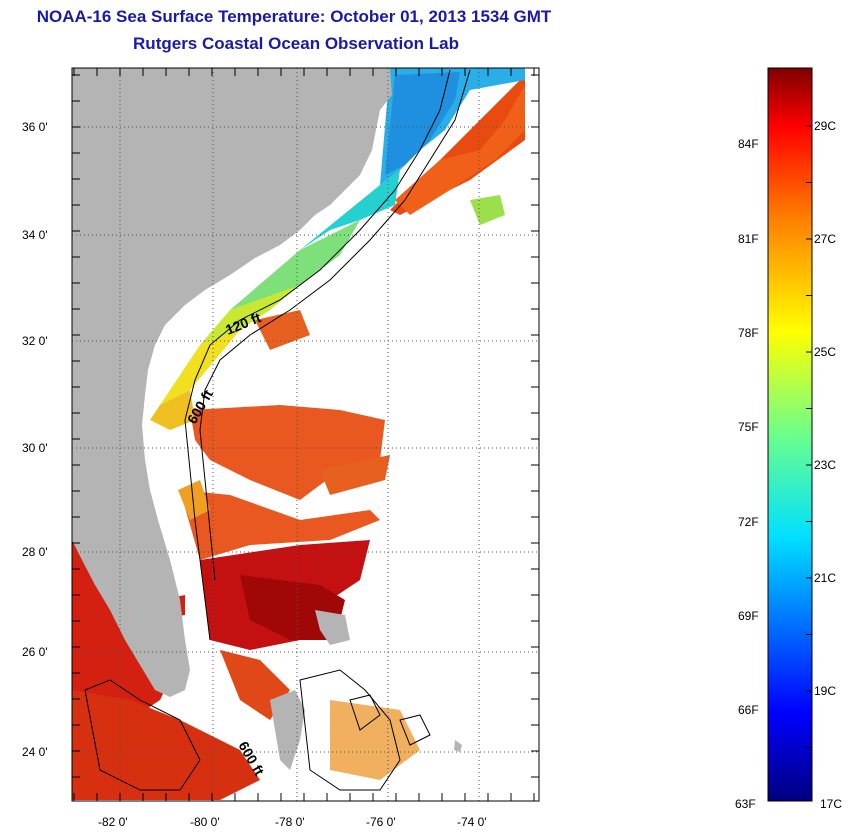 This screenshot has height=832, width=849. Describe the element at coordinates (825, 691) in the screenshot. I see `celsius-label: 19C` at that location.